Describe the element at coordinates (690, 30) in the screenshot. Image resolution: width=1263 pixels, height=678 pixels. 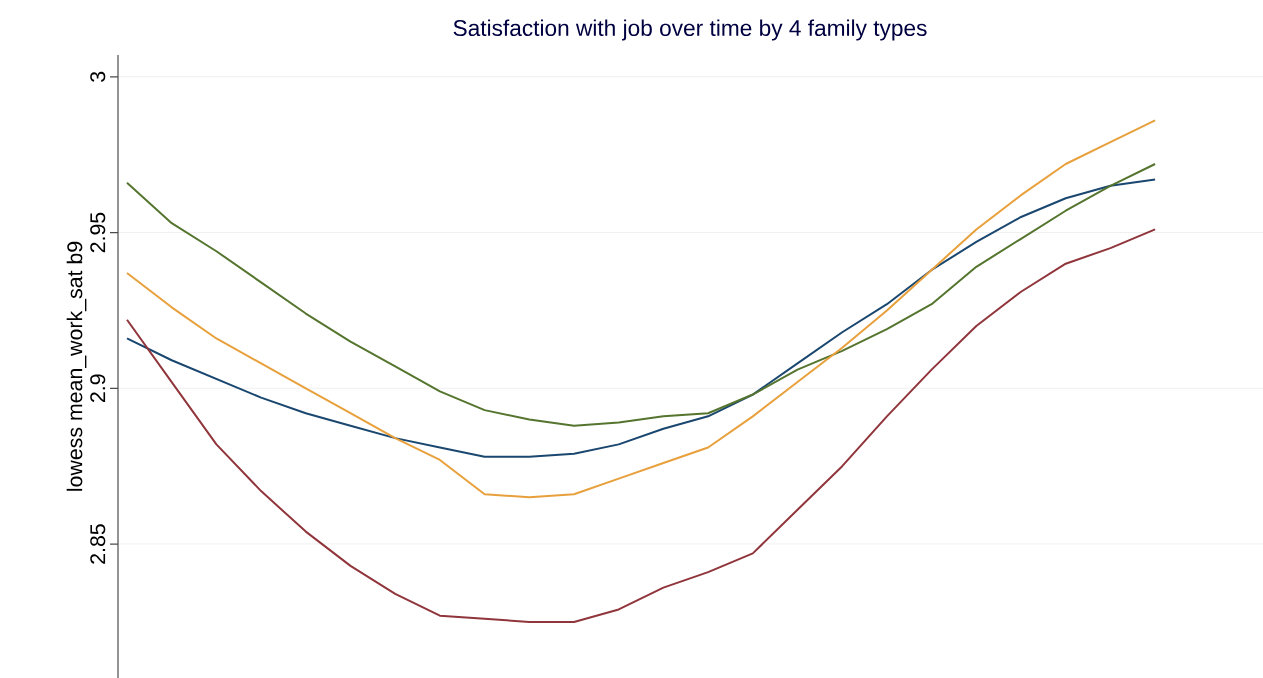
I see `chart-title: Satisfaction with job over time by 4 family types` at that location.